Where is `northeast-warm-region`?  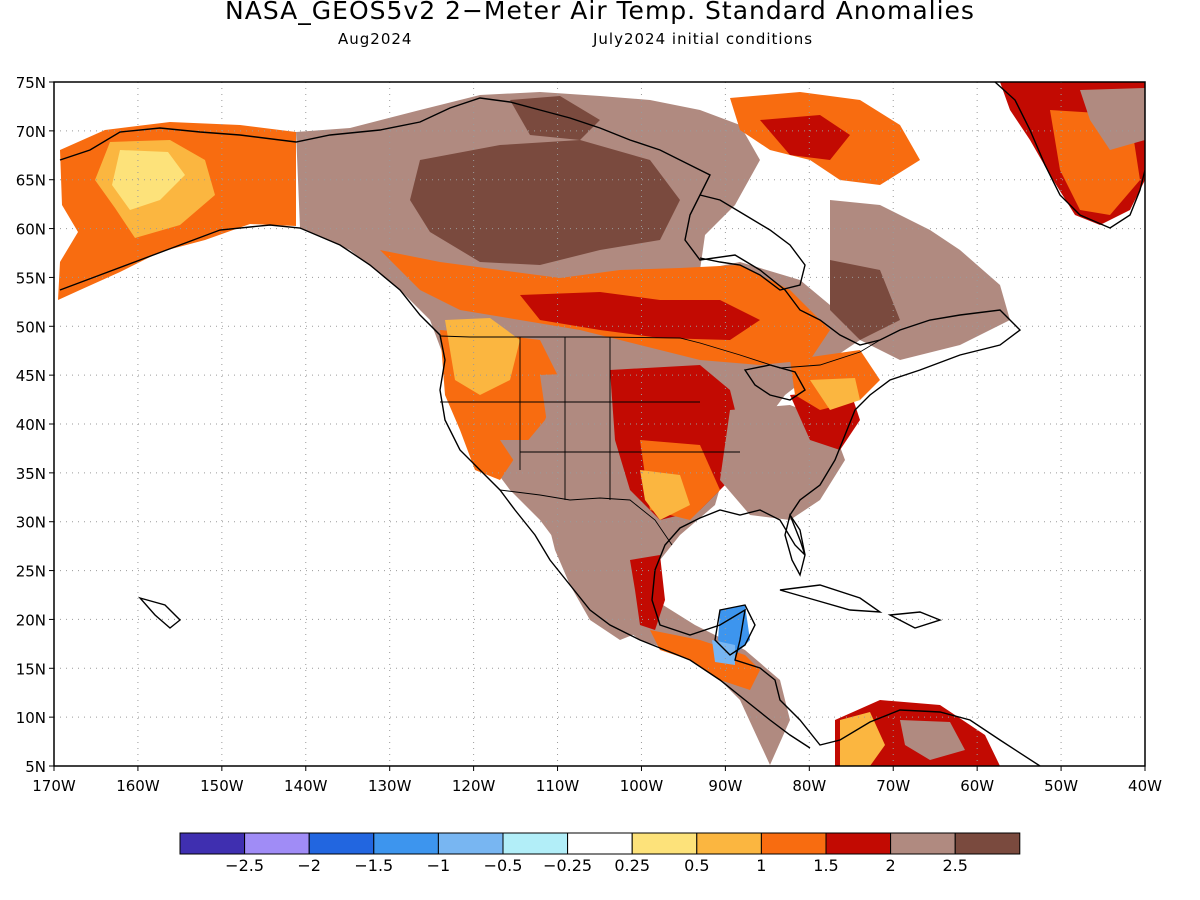 northeast-warm-region is located at coordinates (835, 394).